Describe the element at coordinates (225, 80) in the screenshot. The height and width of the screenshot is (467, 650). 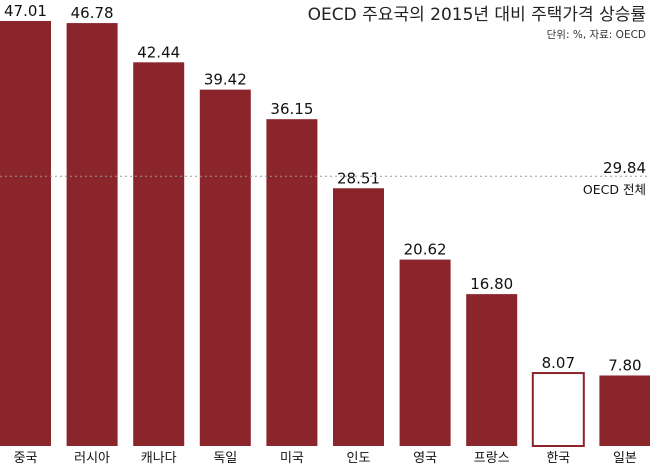
I see `value-label-3: 39.42` at that location.